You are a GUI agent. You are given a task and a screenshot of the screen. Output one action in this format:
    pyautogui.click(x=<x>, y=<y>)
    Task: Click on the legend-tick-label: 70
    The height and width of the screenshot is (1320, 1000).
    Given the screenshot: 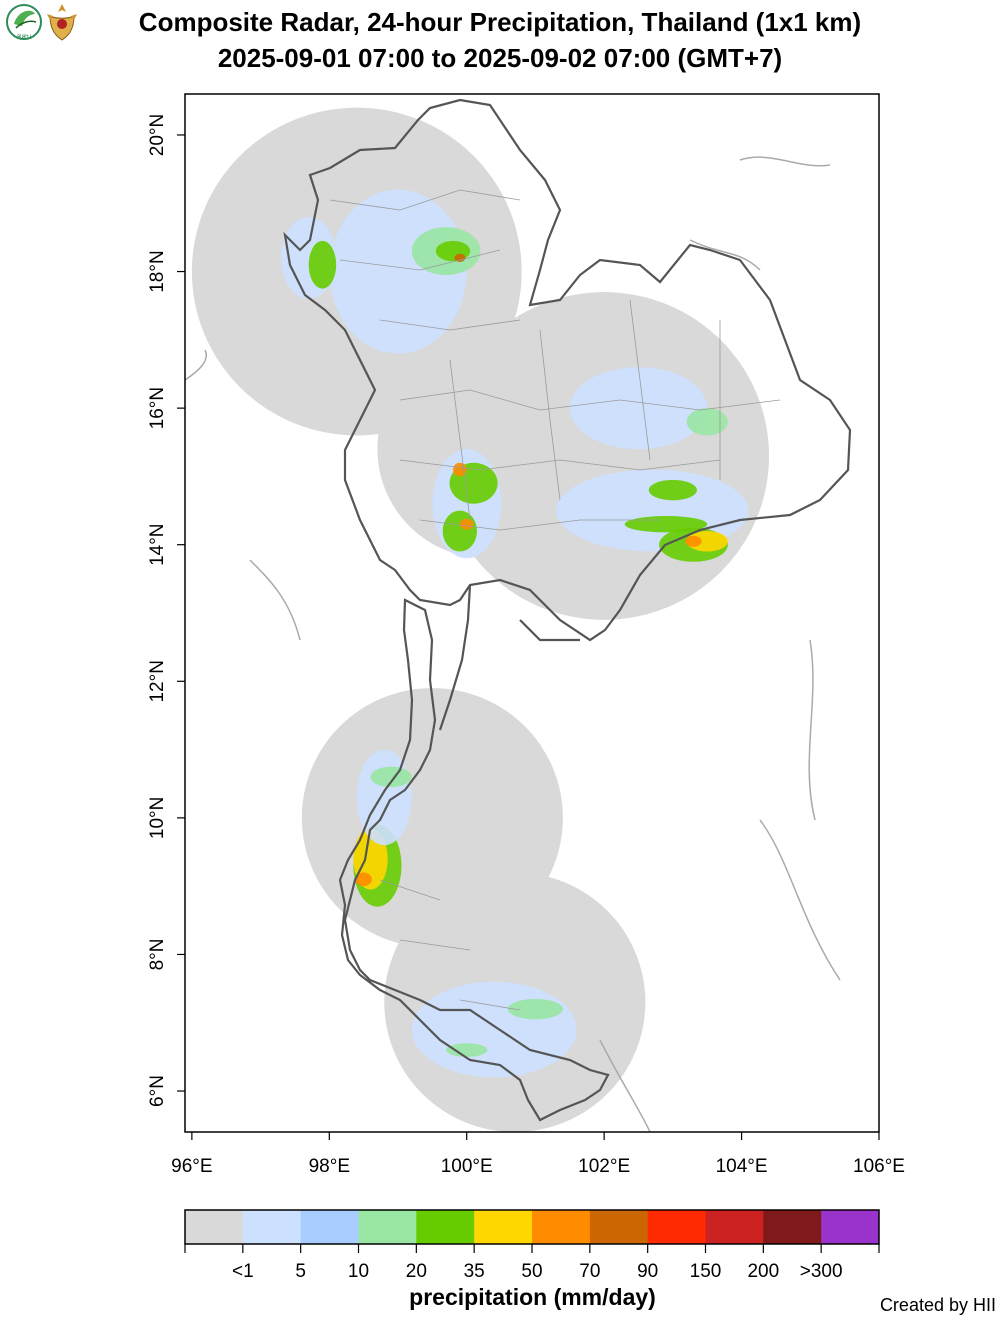 What is the action you would take?
    pyautogui.click(x=589, y=1271)
    